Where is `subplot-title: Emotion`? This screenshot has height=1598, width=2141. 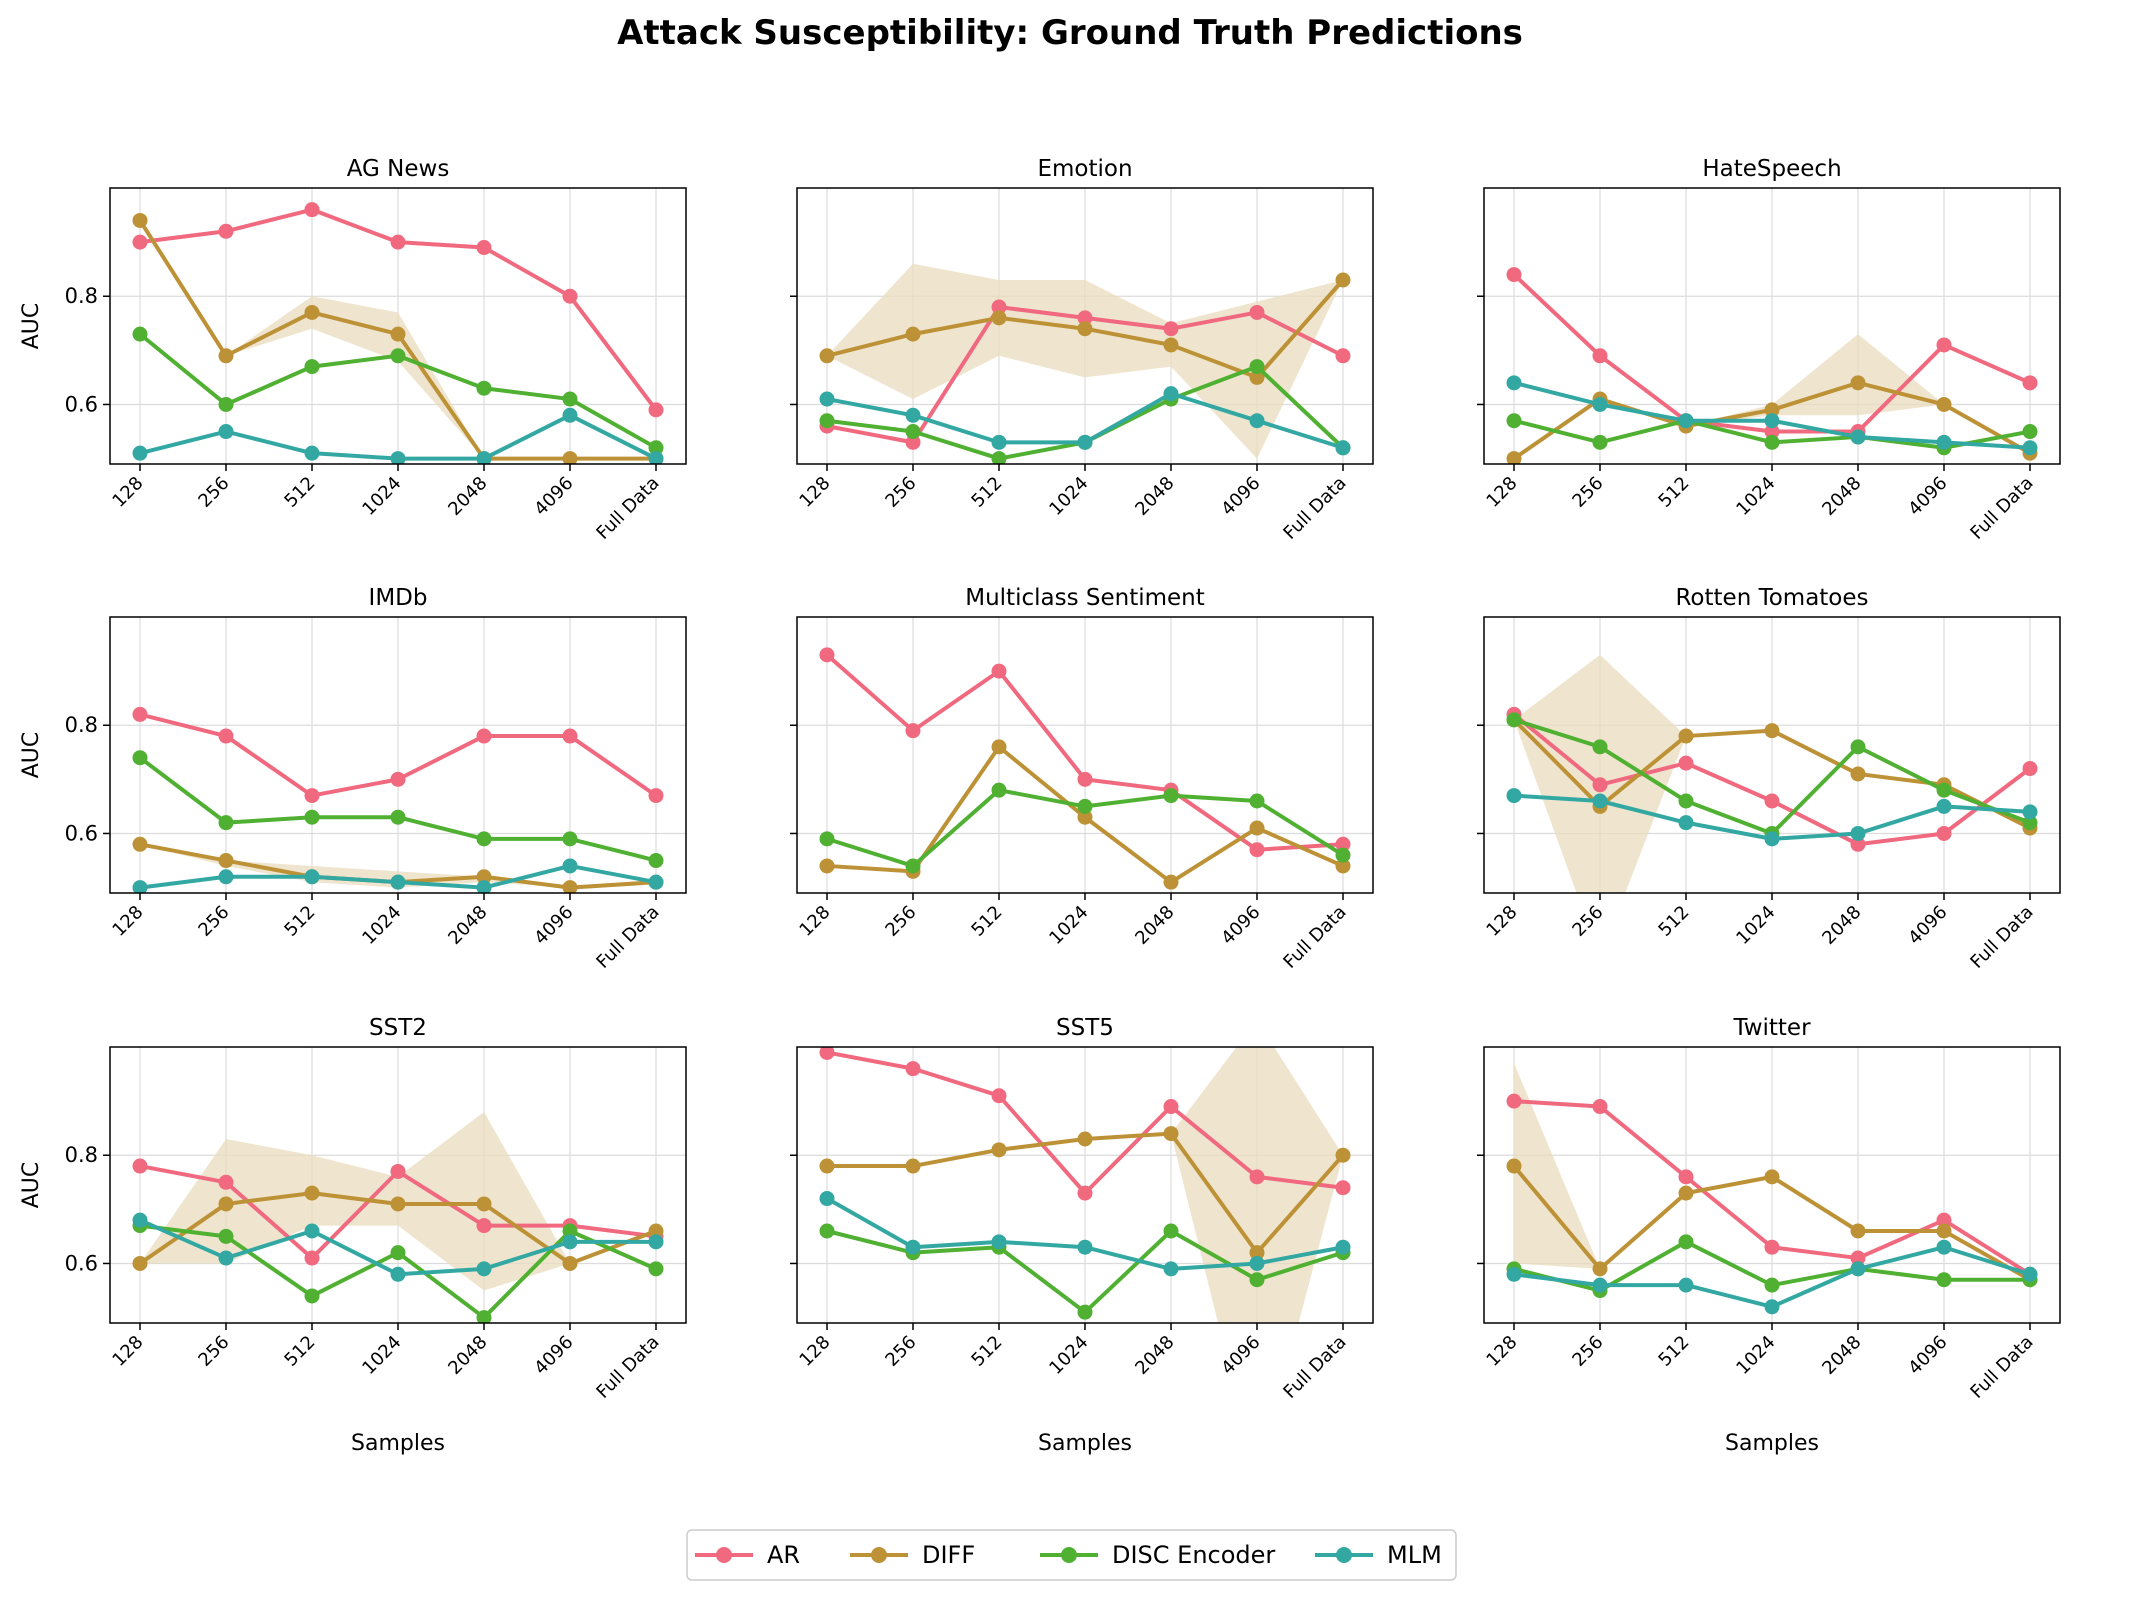 subplot-title: Emotion is located at coordinates (1084, 169).